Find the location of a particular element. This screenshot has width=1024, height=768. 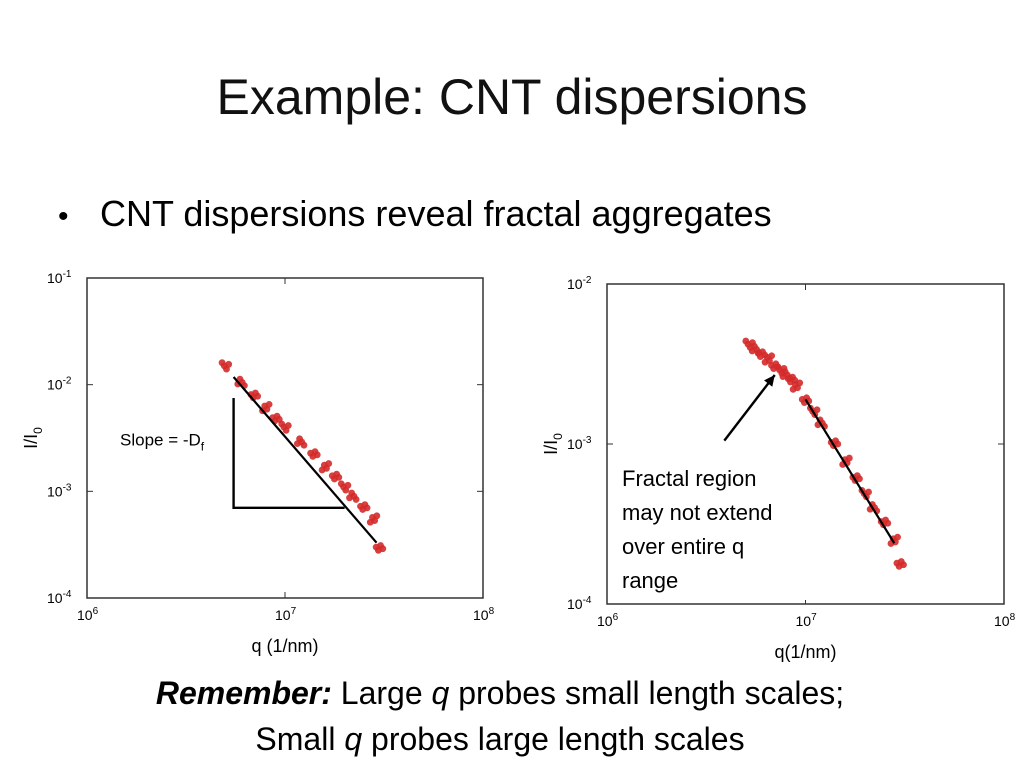

remember-line-2: Small q probes large length scales is located at coordinates (500, 739).